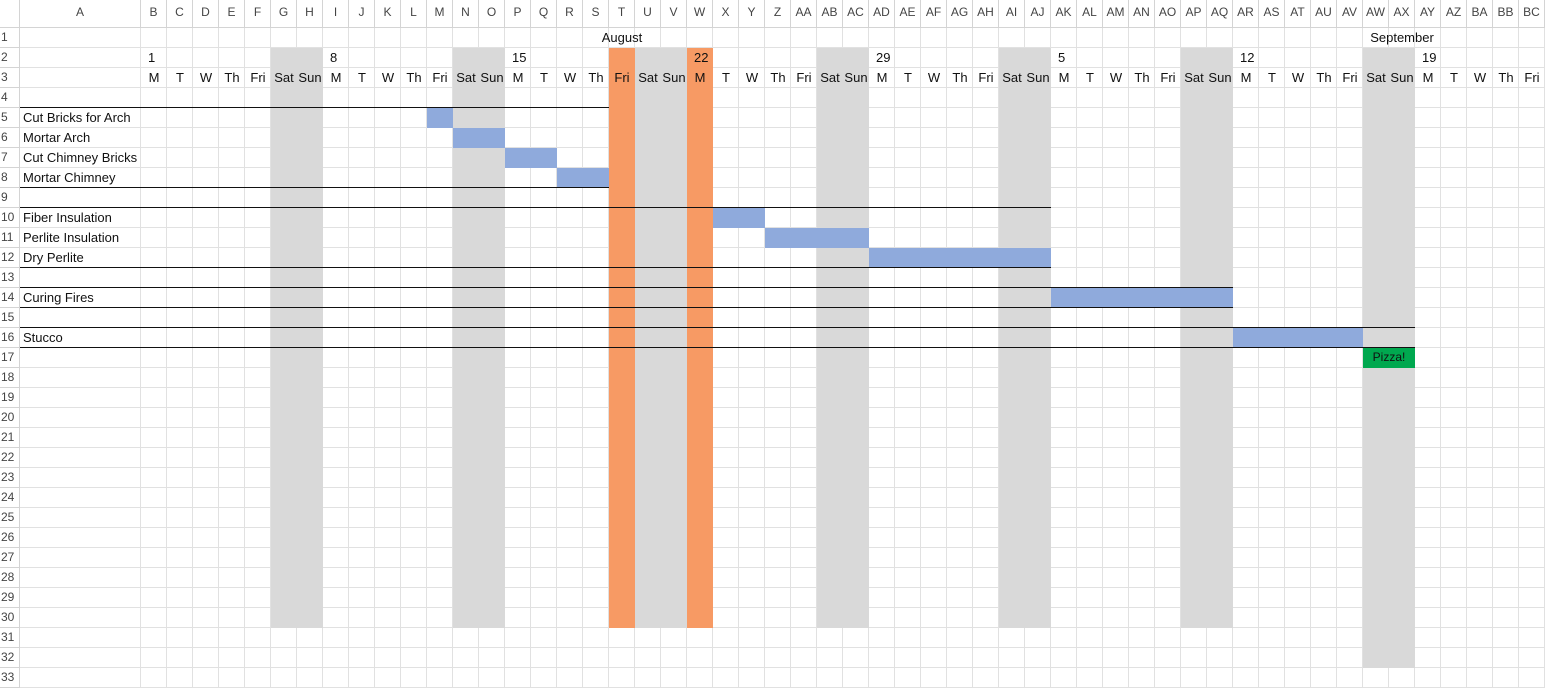  What do you see at coordinates (570, 398) in the screenshot?
I see `cell-R19` at bounding box center [570, 398].